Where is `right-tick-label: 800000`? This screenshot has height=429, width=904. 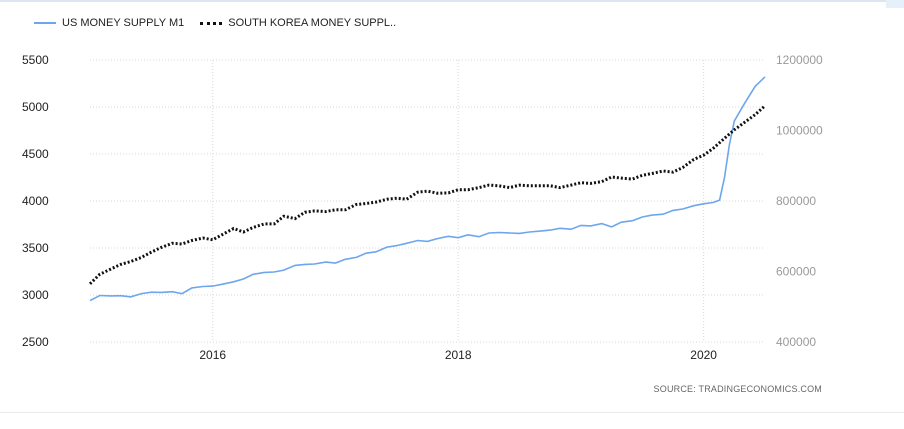
right-tick-label: 800000 is located at coordinates (796, 201).